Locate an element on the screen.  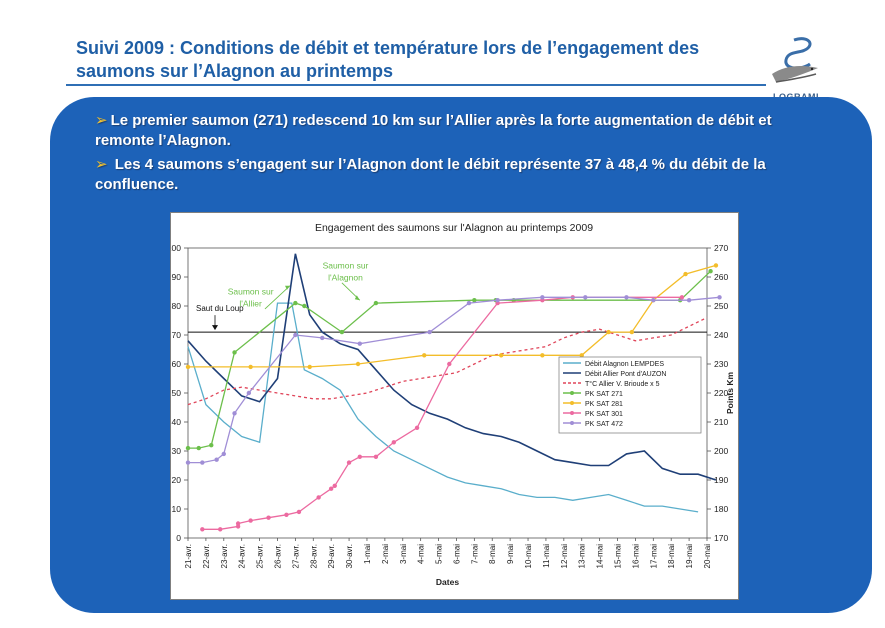
x-tick-label: 29-avr. is located at coordinates (331, 556).